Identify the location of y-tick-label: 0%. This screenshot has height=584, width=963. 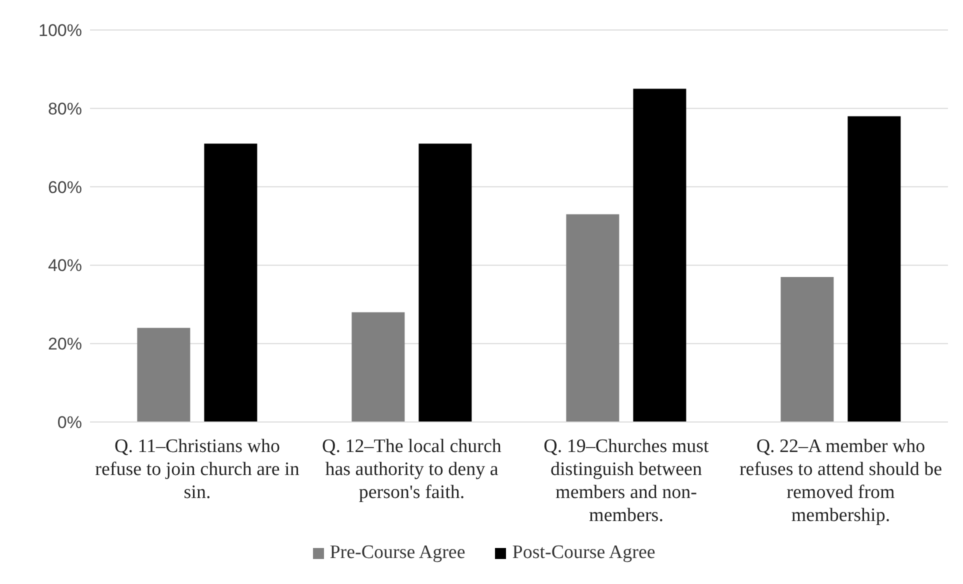
(69, 422).